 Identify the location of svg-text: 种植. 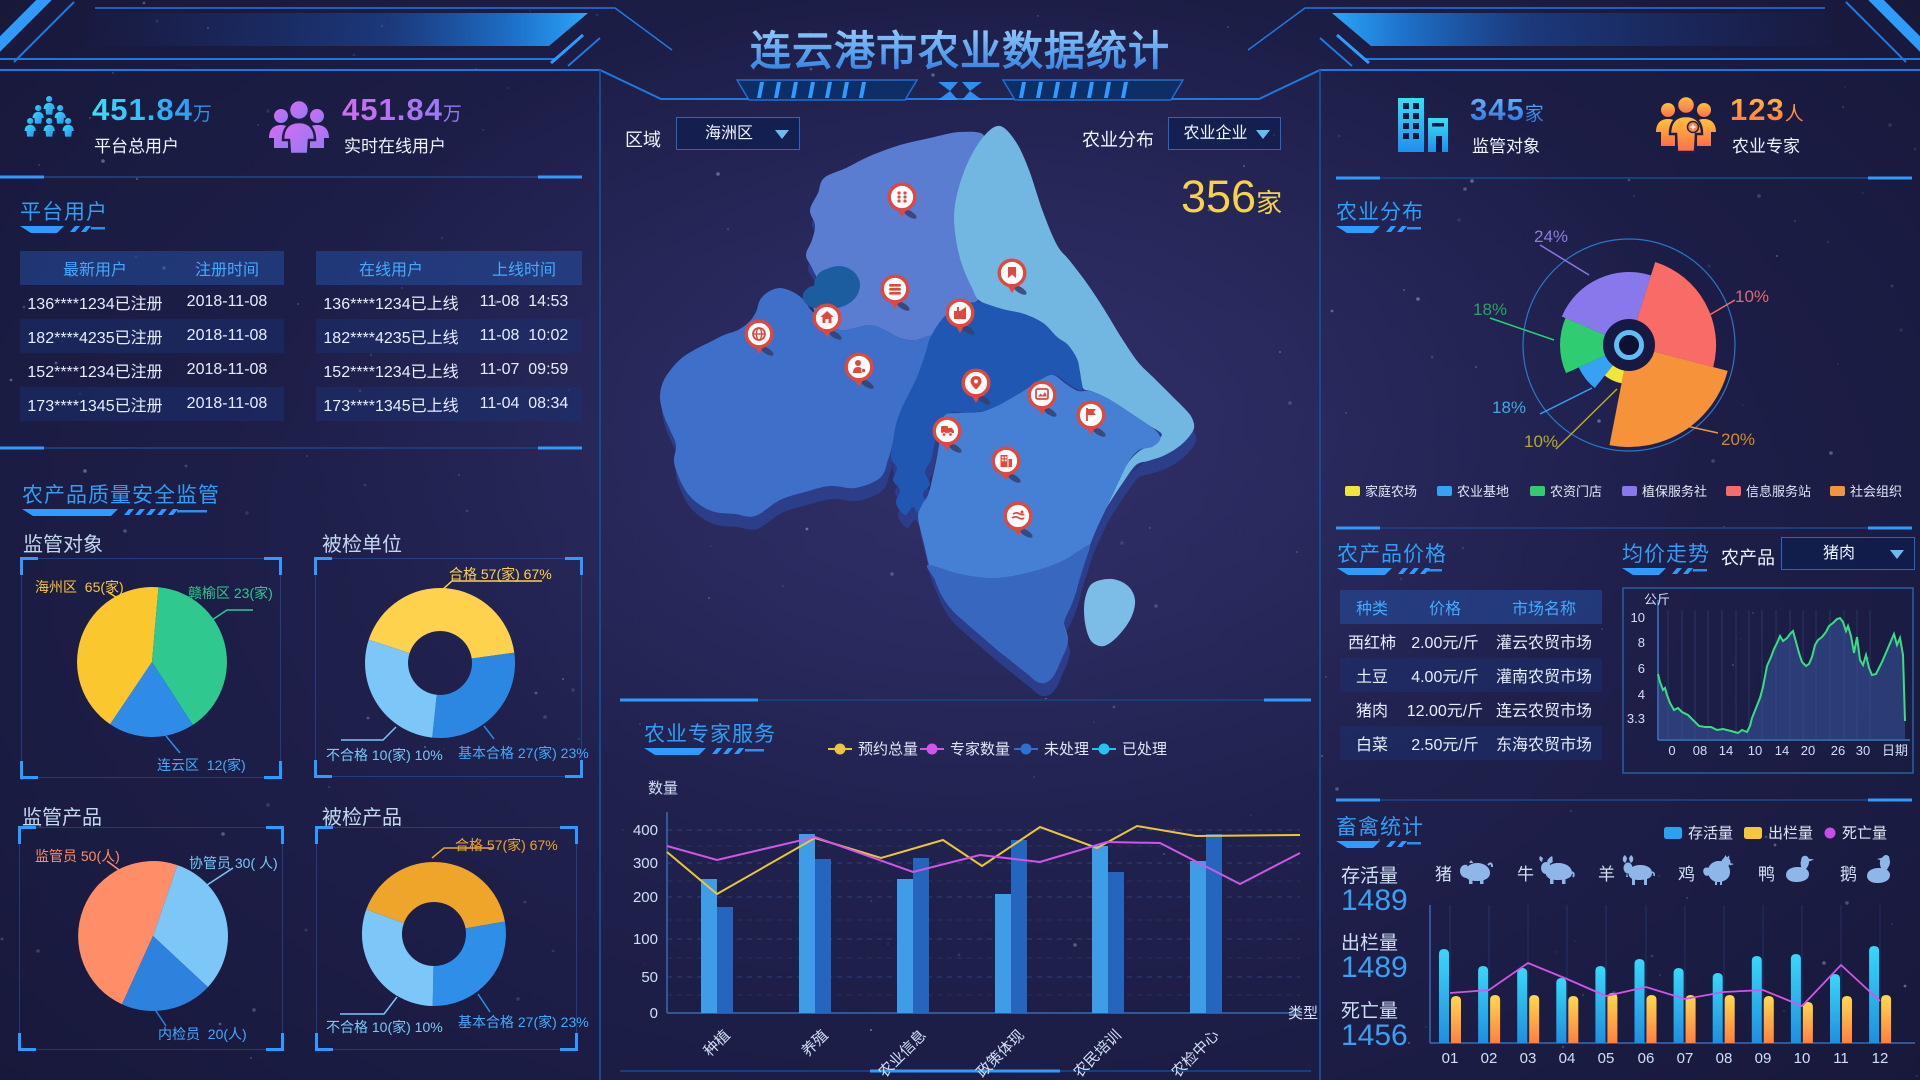
(717, 1043).